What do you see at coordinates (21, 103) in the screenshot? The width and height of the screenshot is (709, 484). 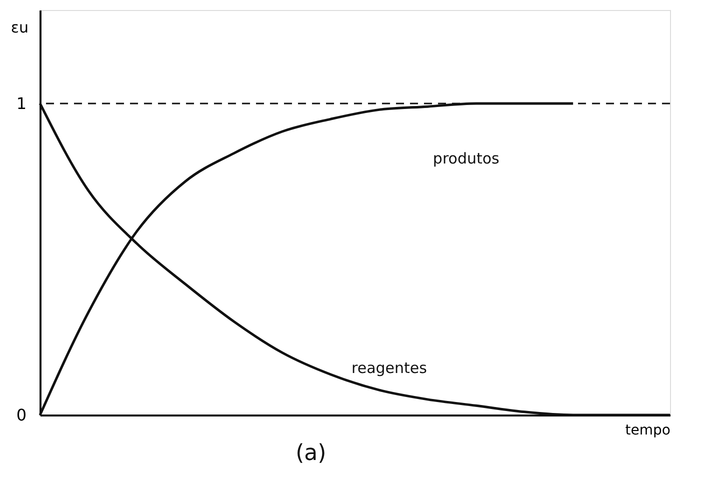 I see `y-tick-label: 1` at bounding box center [21, 103].